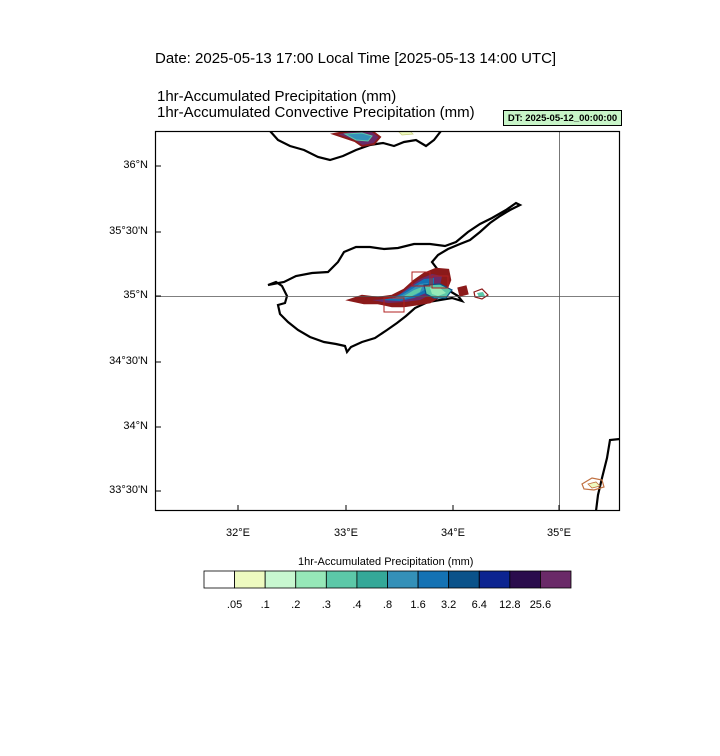  Describe the element at coordinates (387, 605) in the screenshot. I see `colorbar-label: .8` at that location.